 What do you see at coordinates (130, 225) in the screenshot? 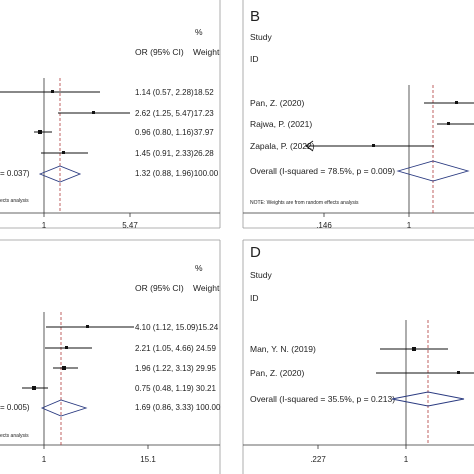
I see `panel-a-tick-label-2: 5.47` at bounding box center [130, 225].